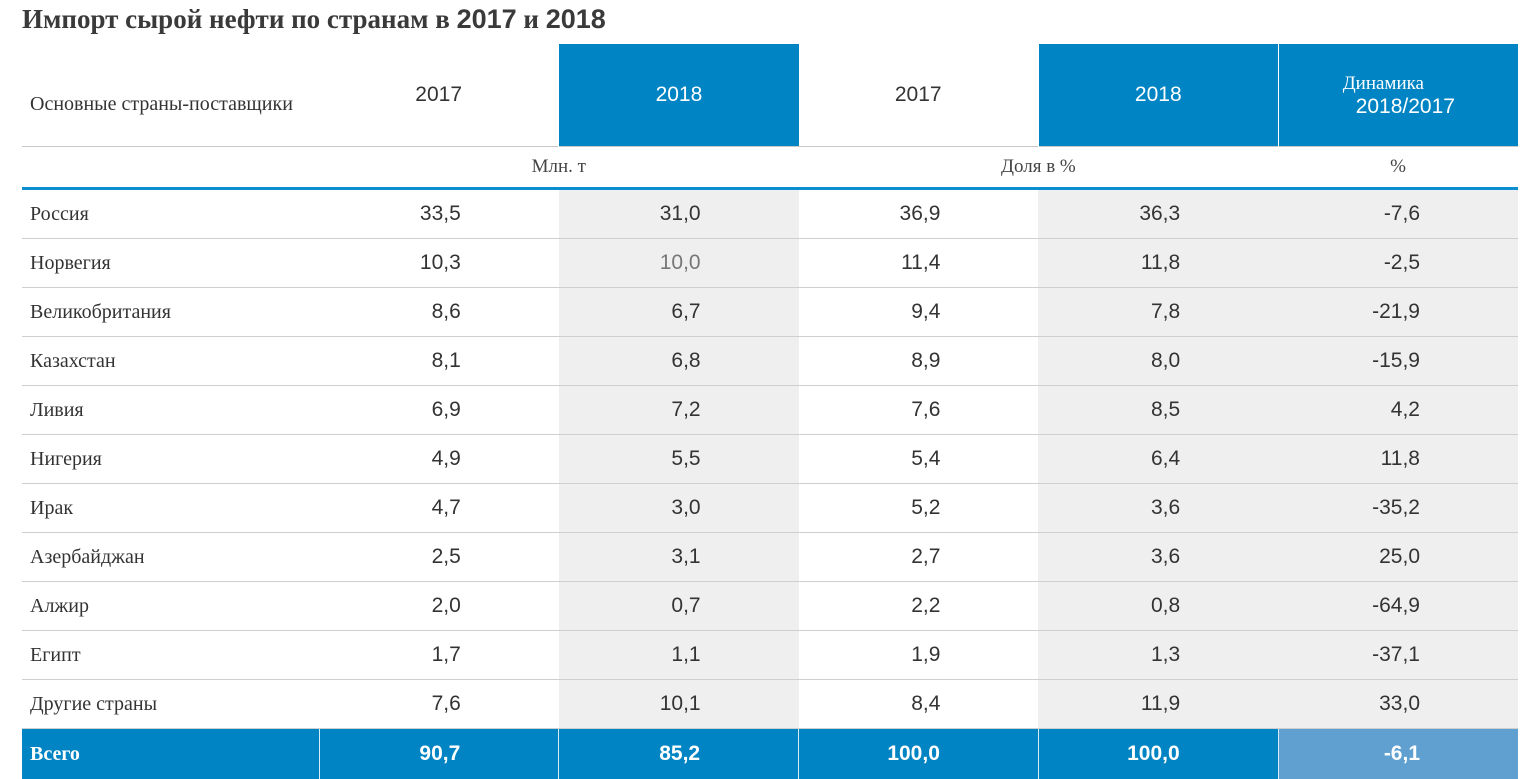 The width and height of the screenshot is (1525, 779). What do you see at coordinates (170, 655) in the screenshot?
I see `cell-country: Египт` at bounding box center [170, 655].